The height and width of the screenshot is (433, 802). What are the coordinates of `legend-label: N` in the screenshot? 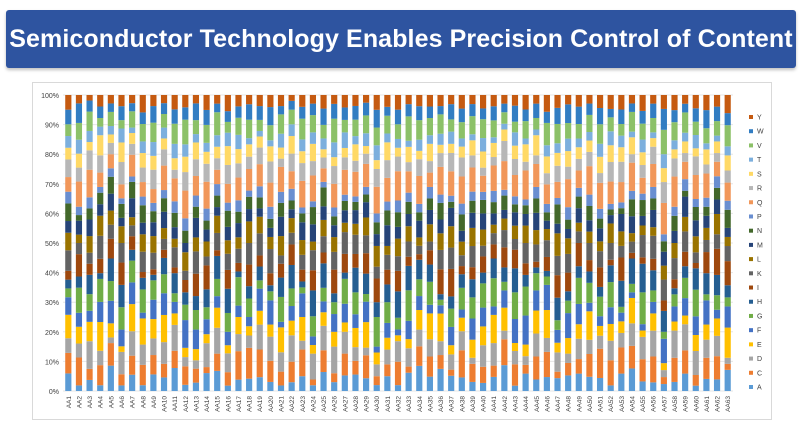 It's located at (759, 231).